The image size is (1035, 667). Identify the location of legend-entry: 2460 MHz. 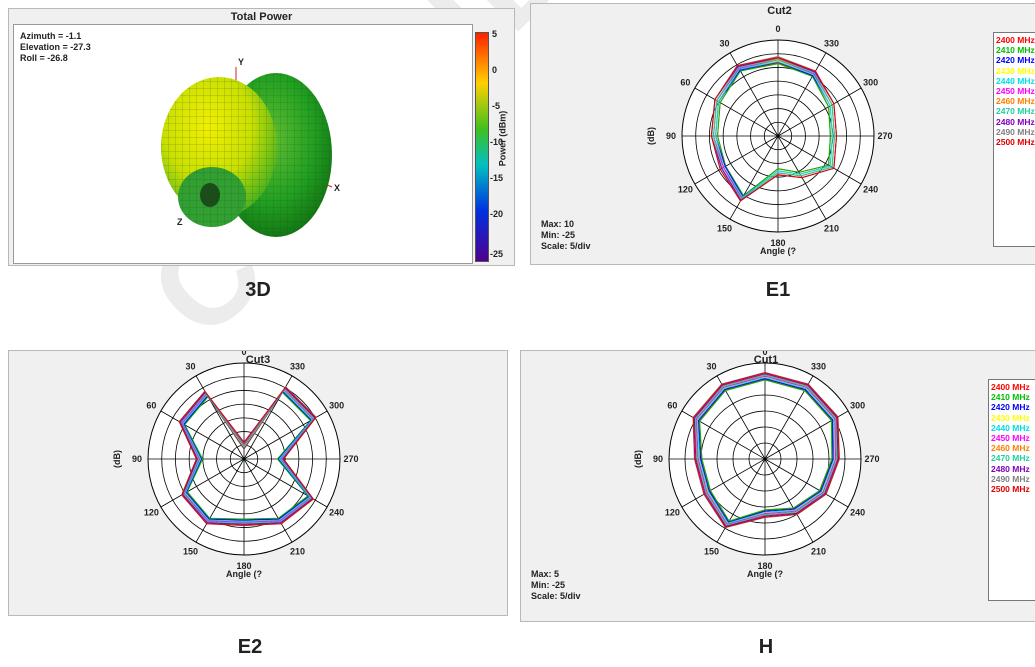
(1010, 448).